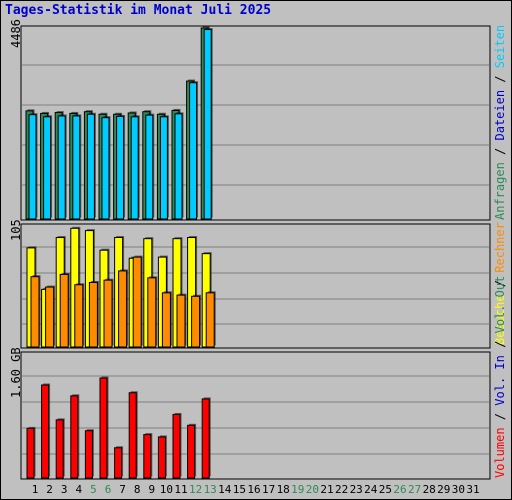 This screenshot has height=500, width=512. Describe the element at coordinates (500, 452) in the screenshot. I see `legend-item-volumen: Volumen` at that location.